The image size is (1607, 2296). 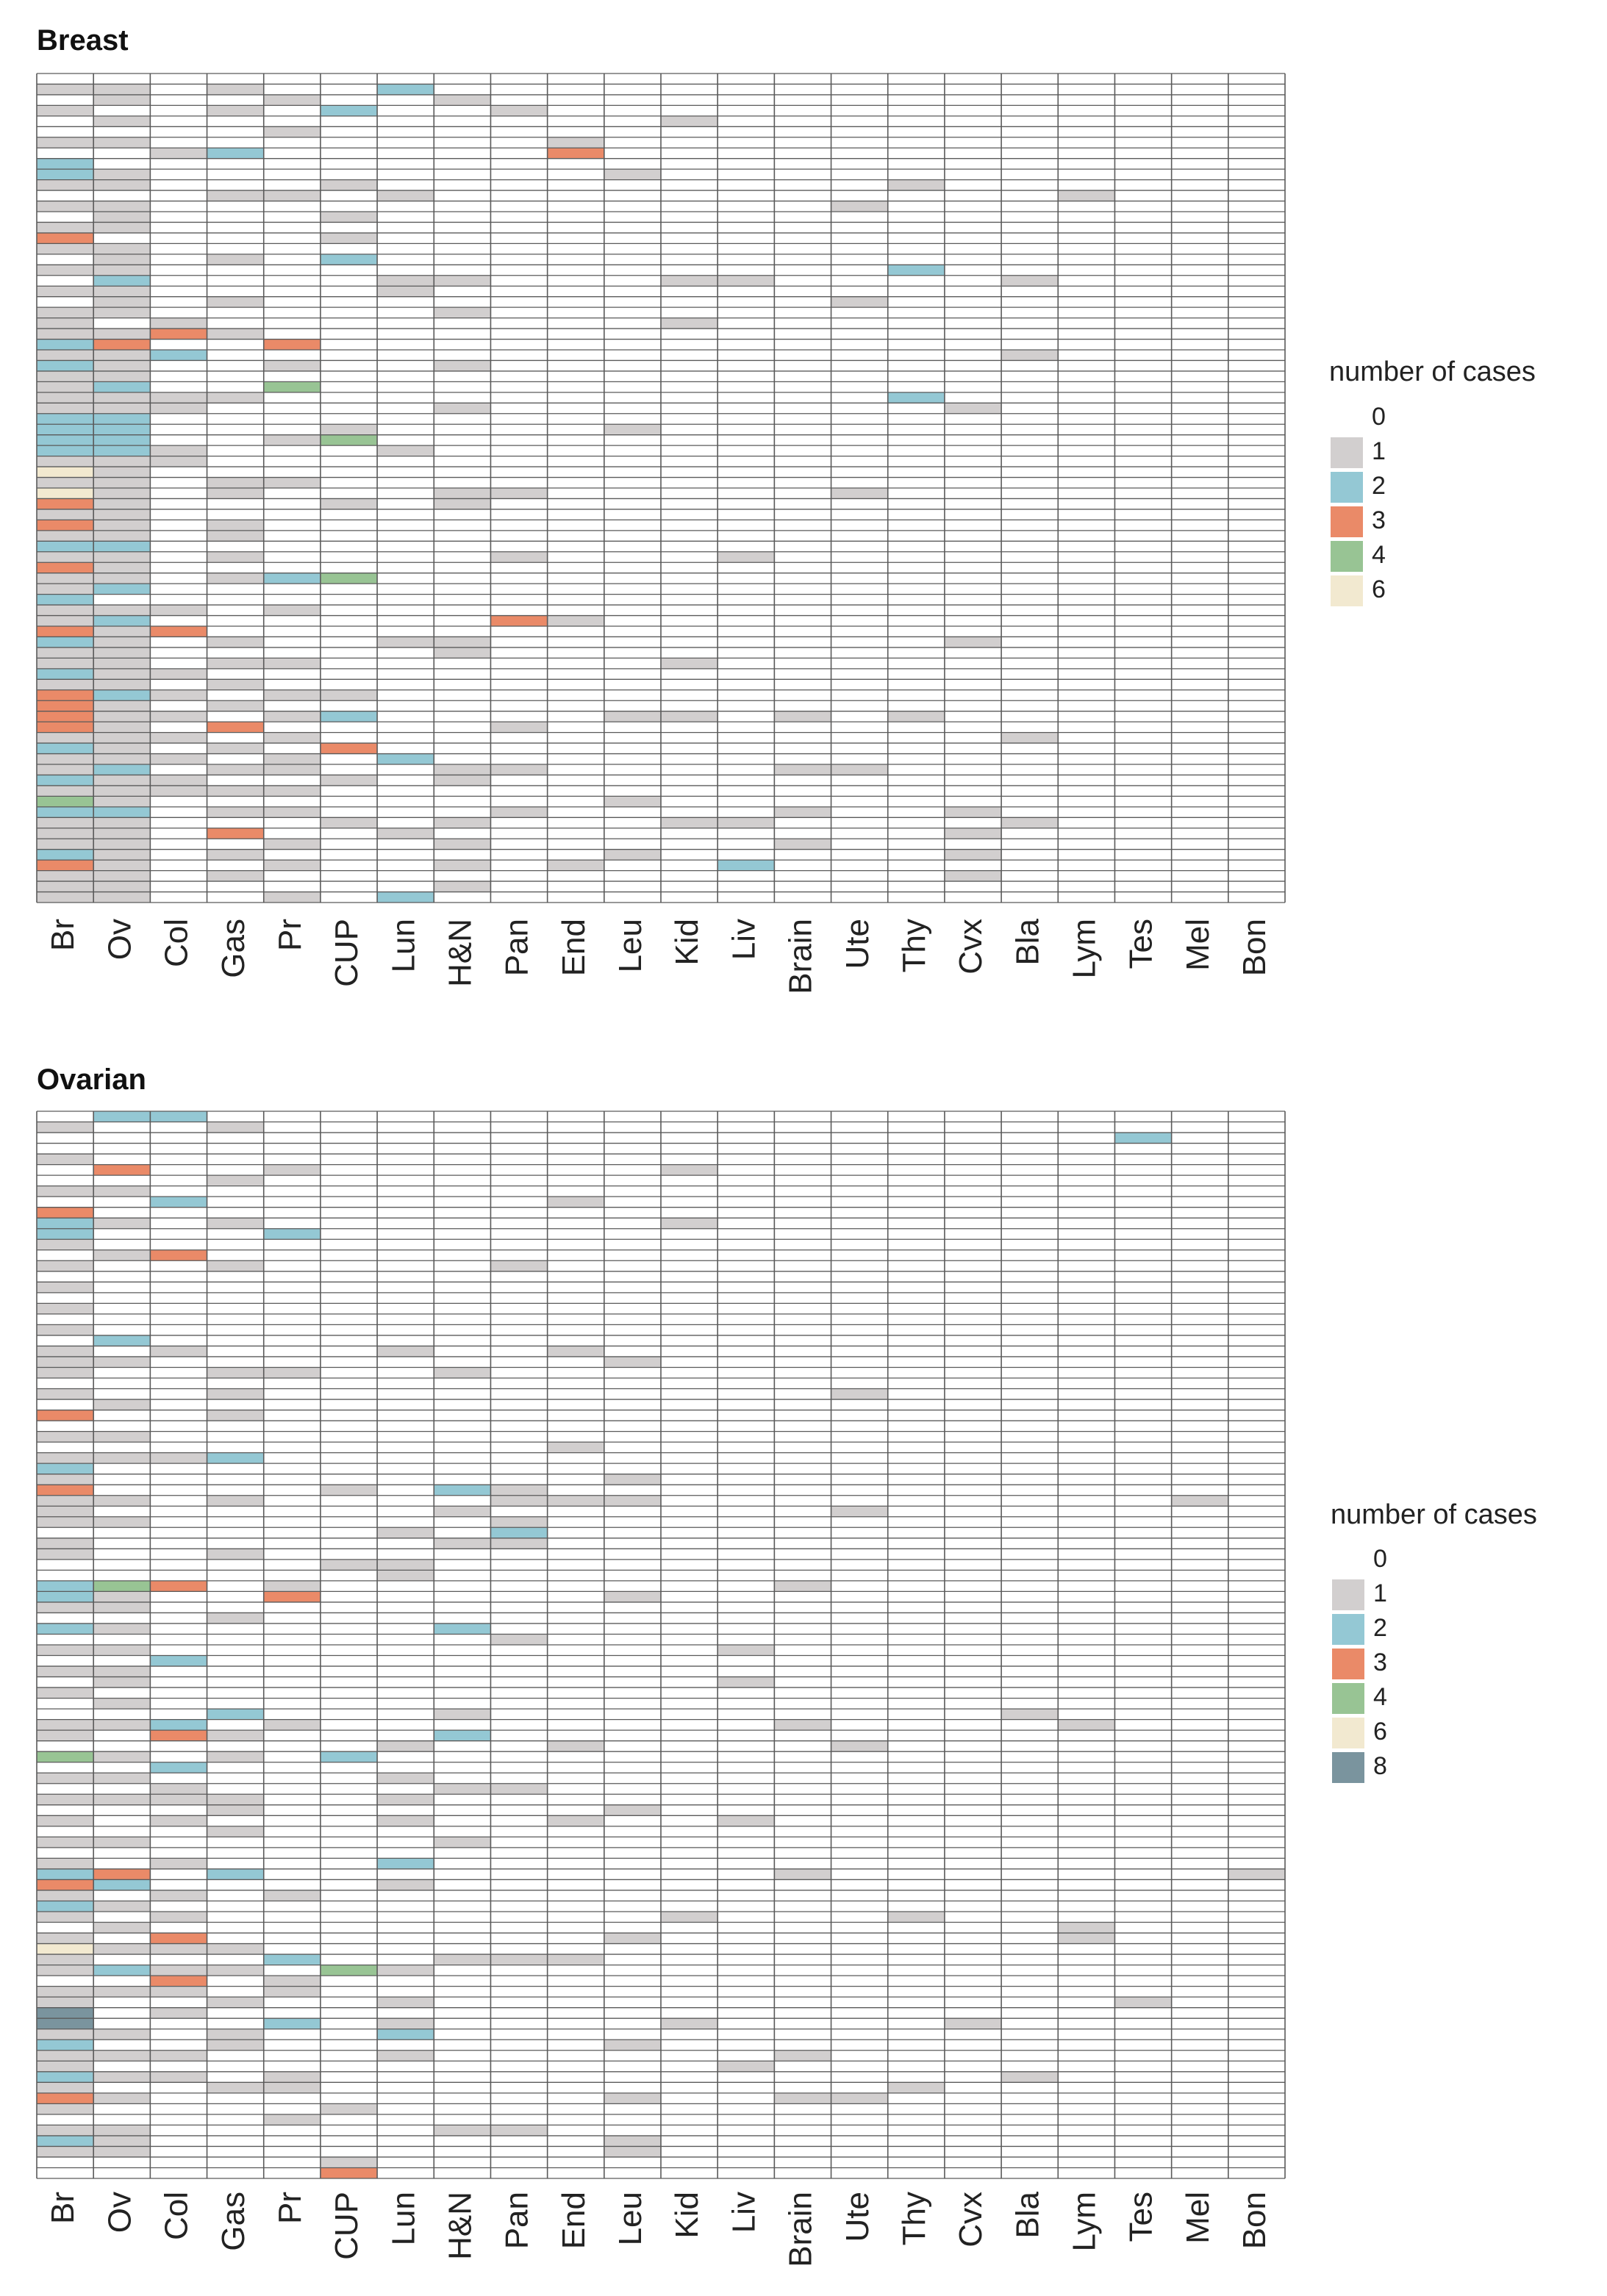 What do you see at coordinates (630, 2218) in the screenshot?
I see `x-tick-label: Leu` at bounding box center [630, 2218].